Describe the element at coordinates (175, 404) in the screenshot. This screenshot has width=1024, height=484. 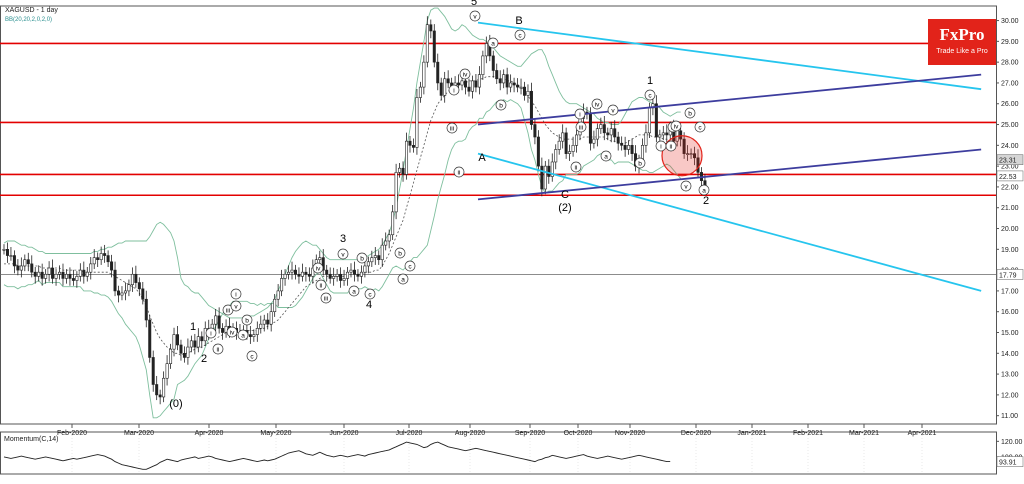
I see `elliott-wave-label: (0)` at that location.